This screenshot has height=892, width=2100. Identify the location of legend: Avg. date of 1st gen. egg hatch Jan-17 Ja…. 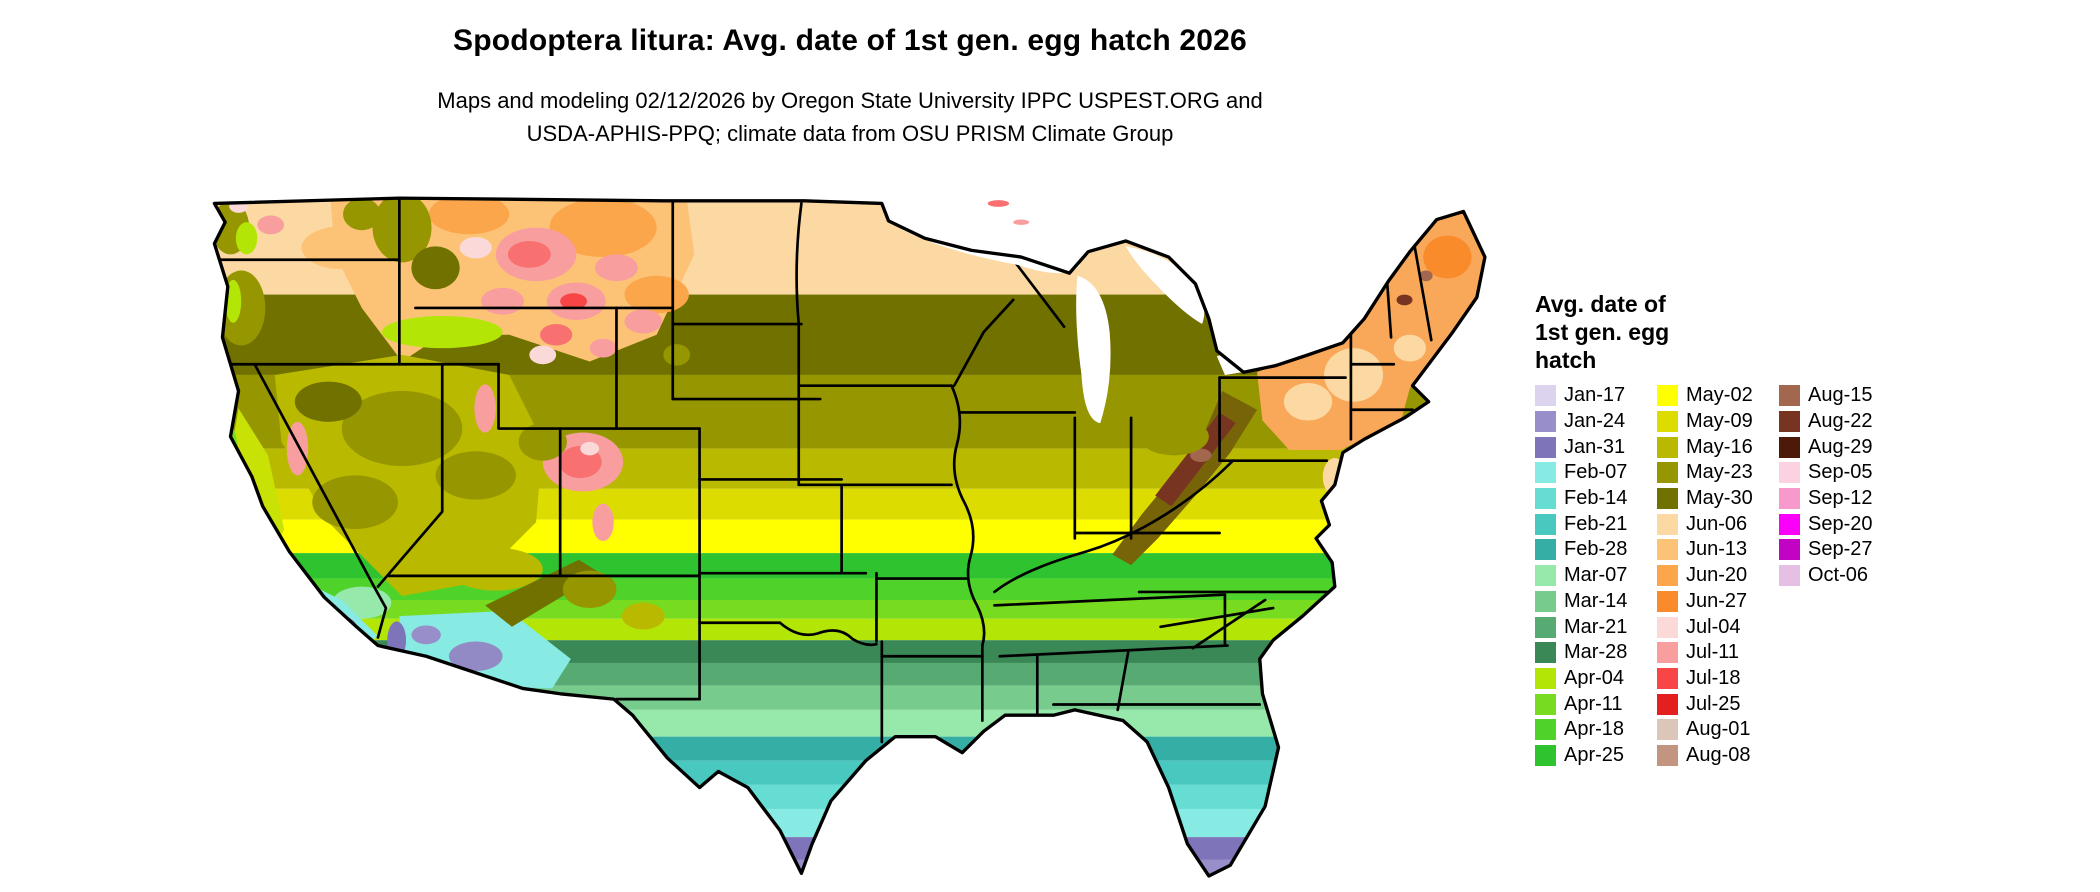
(1704, 529).